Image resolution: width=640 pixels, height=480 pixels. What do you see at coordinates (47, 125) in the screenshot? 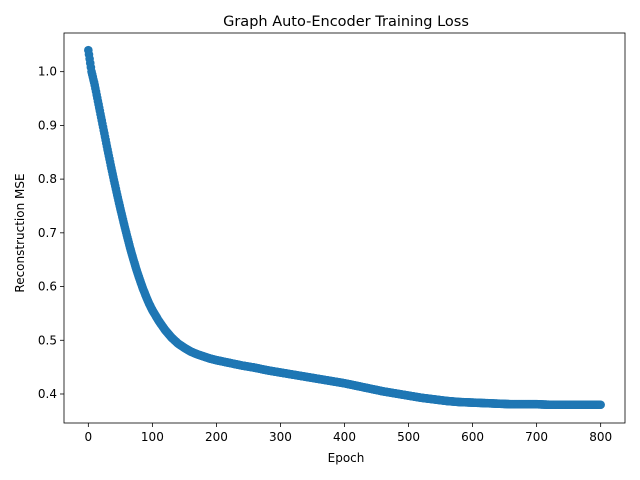
I see `y-tick-label: 0.9` at bounding box center [47, 125].